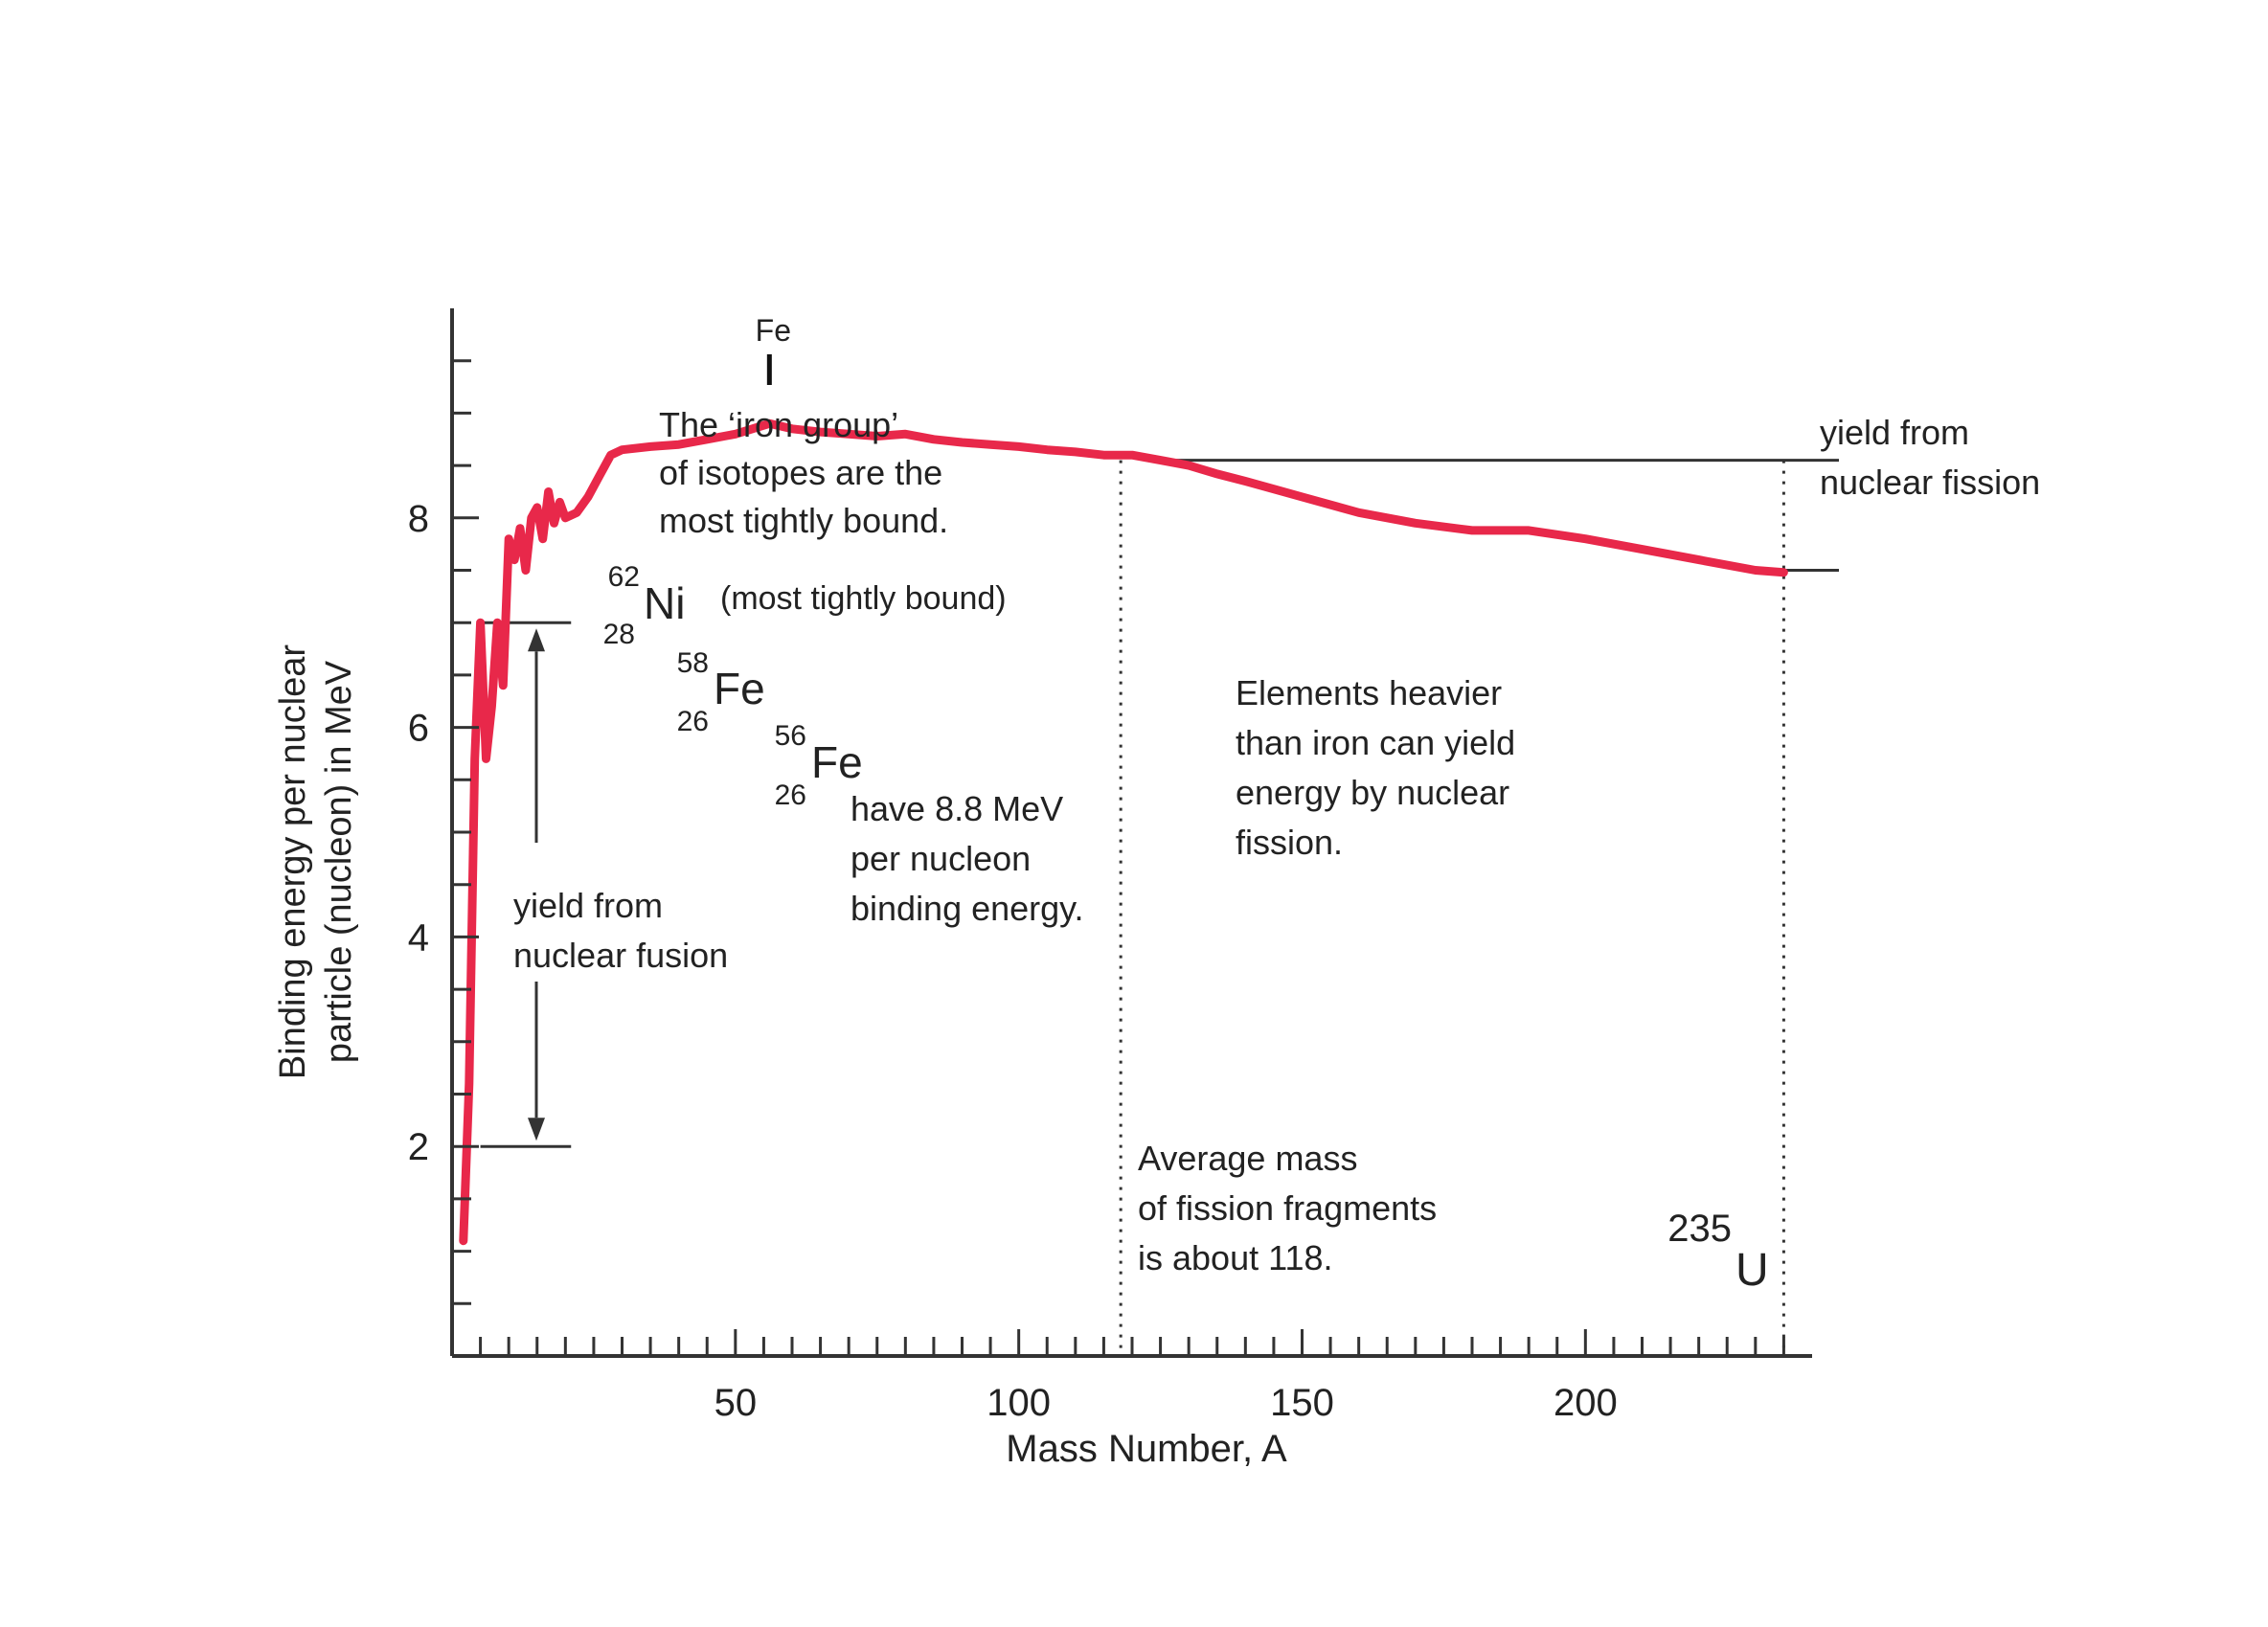 Image resolution: width=2268 pixels, height=1627 pixels. Describe the element at coordinates (967, 908) in the screenshot. I see `annotation-line: binding energy.` at that location.